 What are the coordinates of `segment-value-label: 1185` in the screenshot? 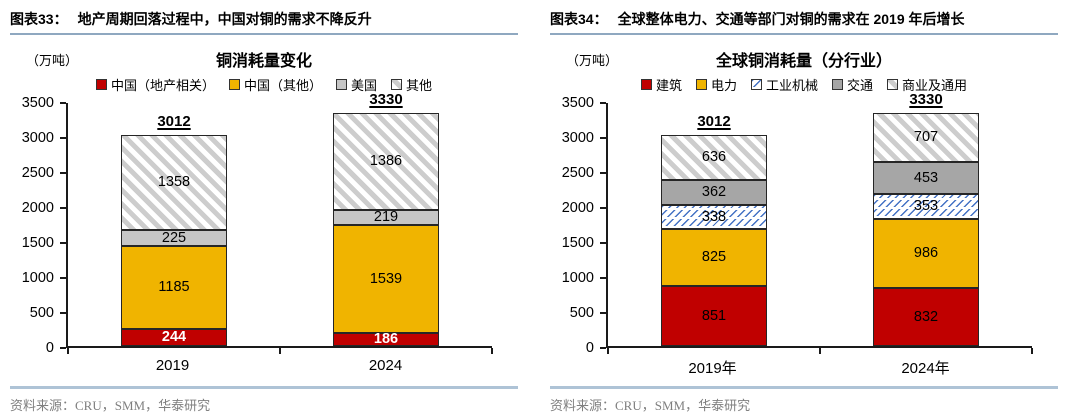 It's located at (174, 287).